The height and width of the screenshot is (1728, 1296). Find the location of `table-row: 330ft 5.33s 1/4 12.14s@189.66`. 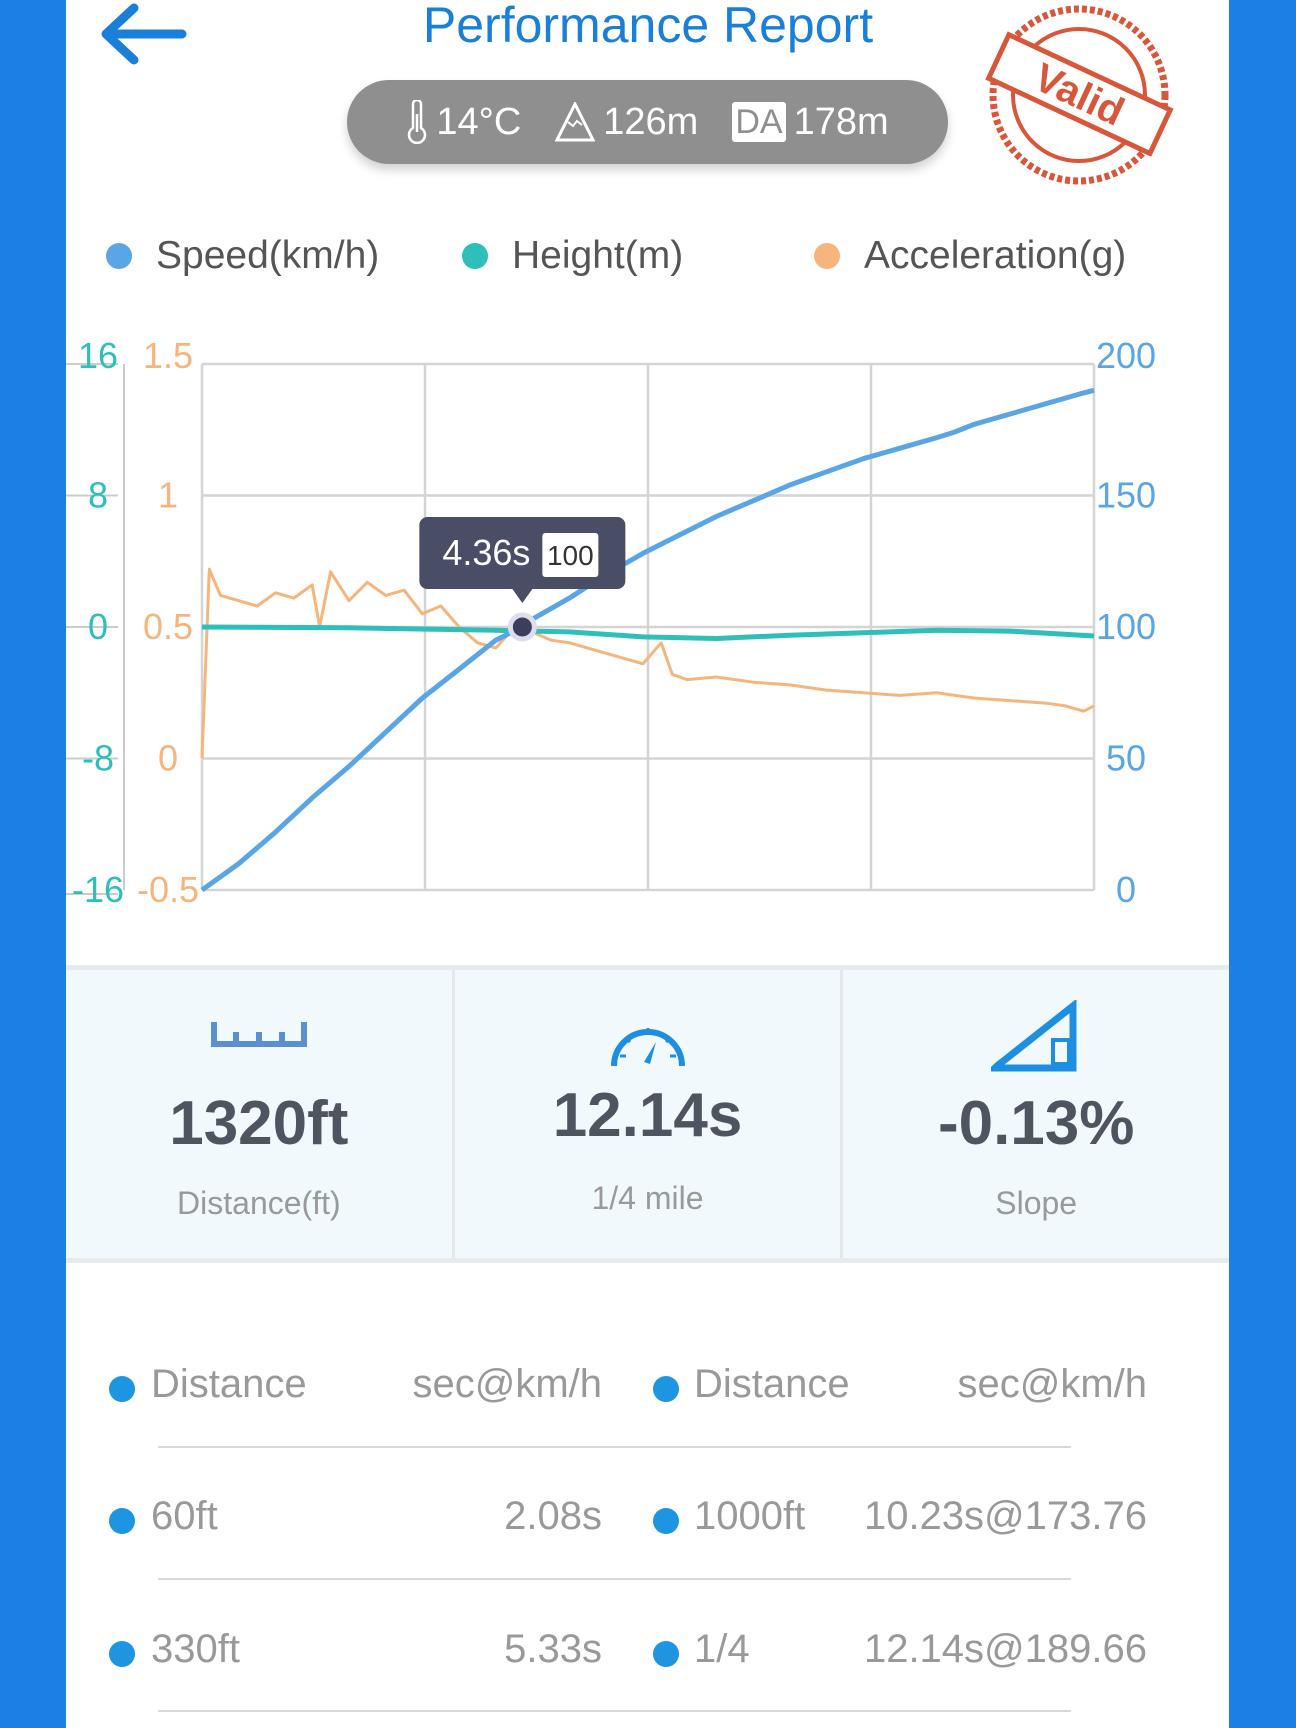

table-row: 330ft 5.33s 1/4 12.14s@189.66 is located at coordinates (648, 1657).